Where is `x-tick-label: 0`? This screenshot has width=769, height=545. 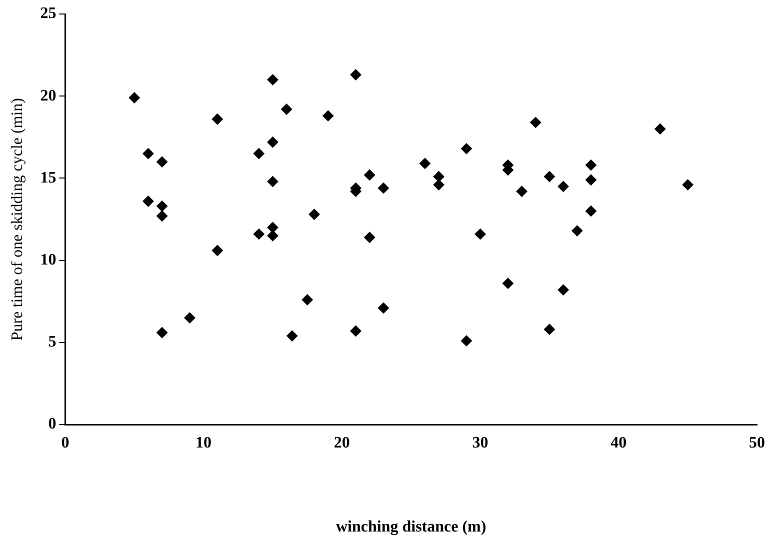
x-tick-label: 0 is located at coordinates (65, 443).